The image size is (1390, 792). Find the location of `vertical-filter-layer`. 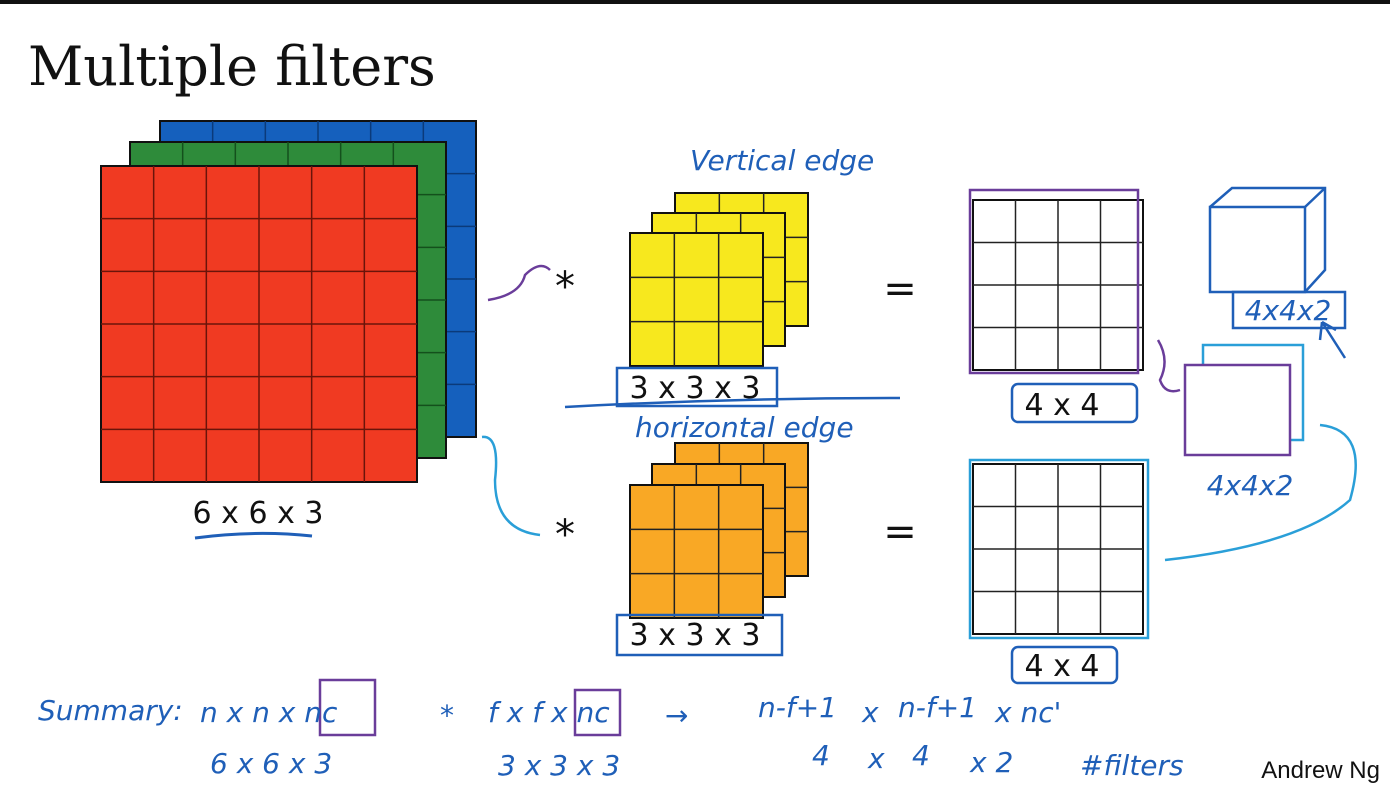

vertical-filter-layer is located at coordinates (696, 299).